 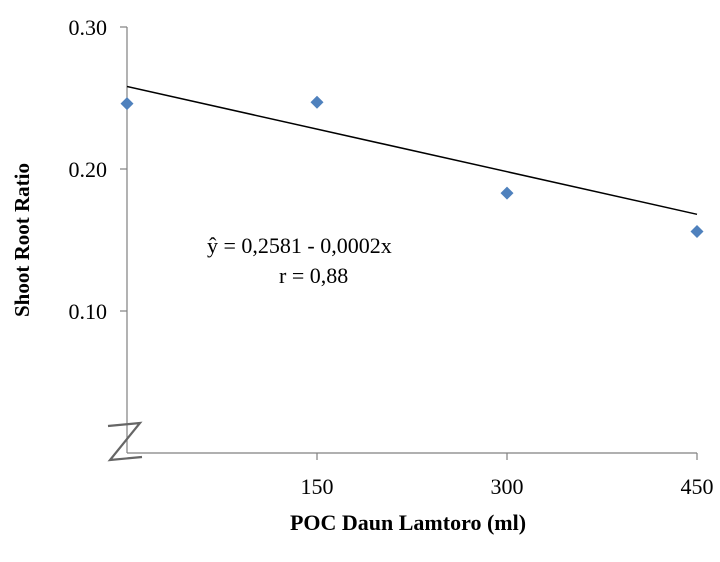 What do you see at coordinates (408, 522) in the screenshot?
I see `x-axis-title: POC Daun Lamtoro (ml)` at bounding box center [408, 522].